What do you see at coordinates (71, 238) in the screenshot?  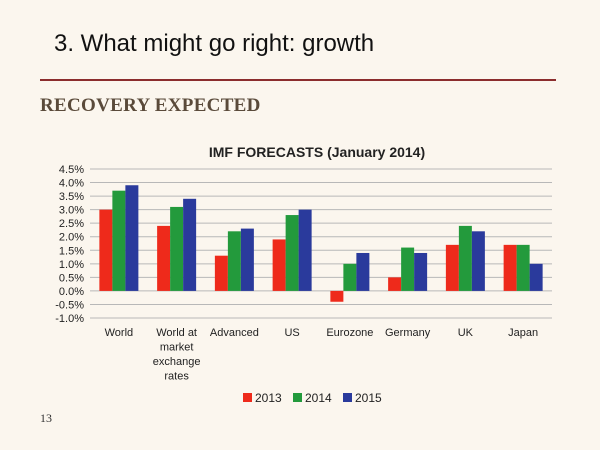 I see `y-tick-label: 2.0%` at bounding box center [71, 238].